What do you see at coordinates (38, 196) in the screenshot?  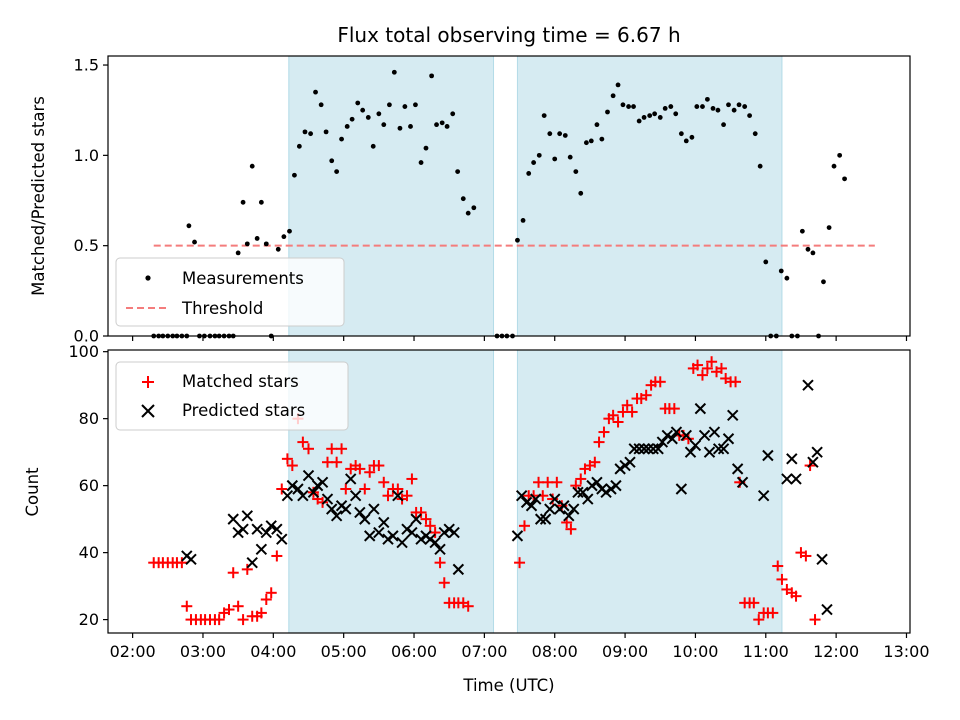 I see `ratio-y-label: Matched/Predicted stars` at bounding box center [38, 196].